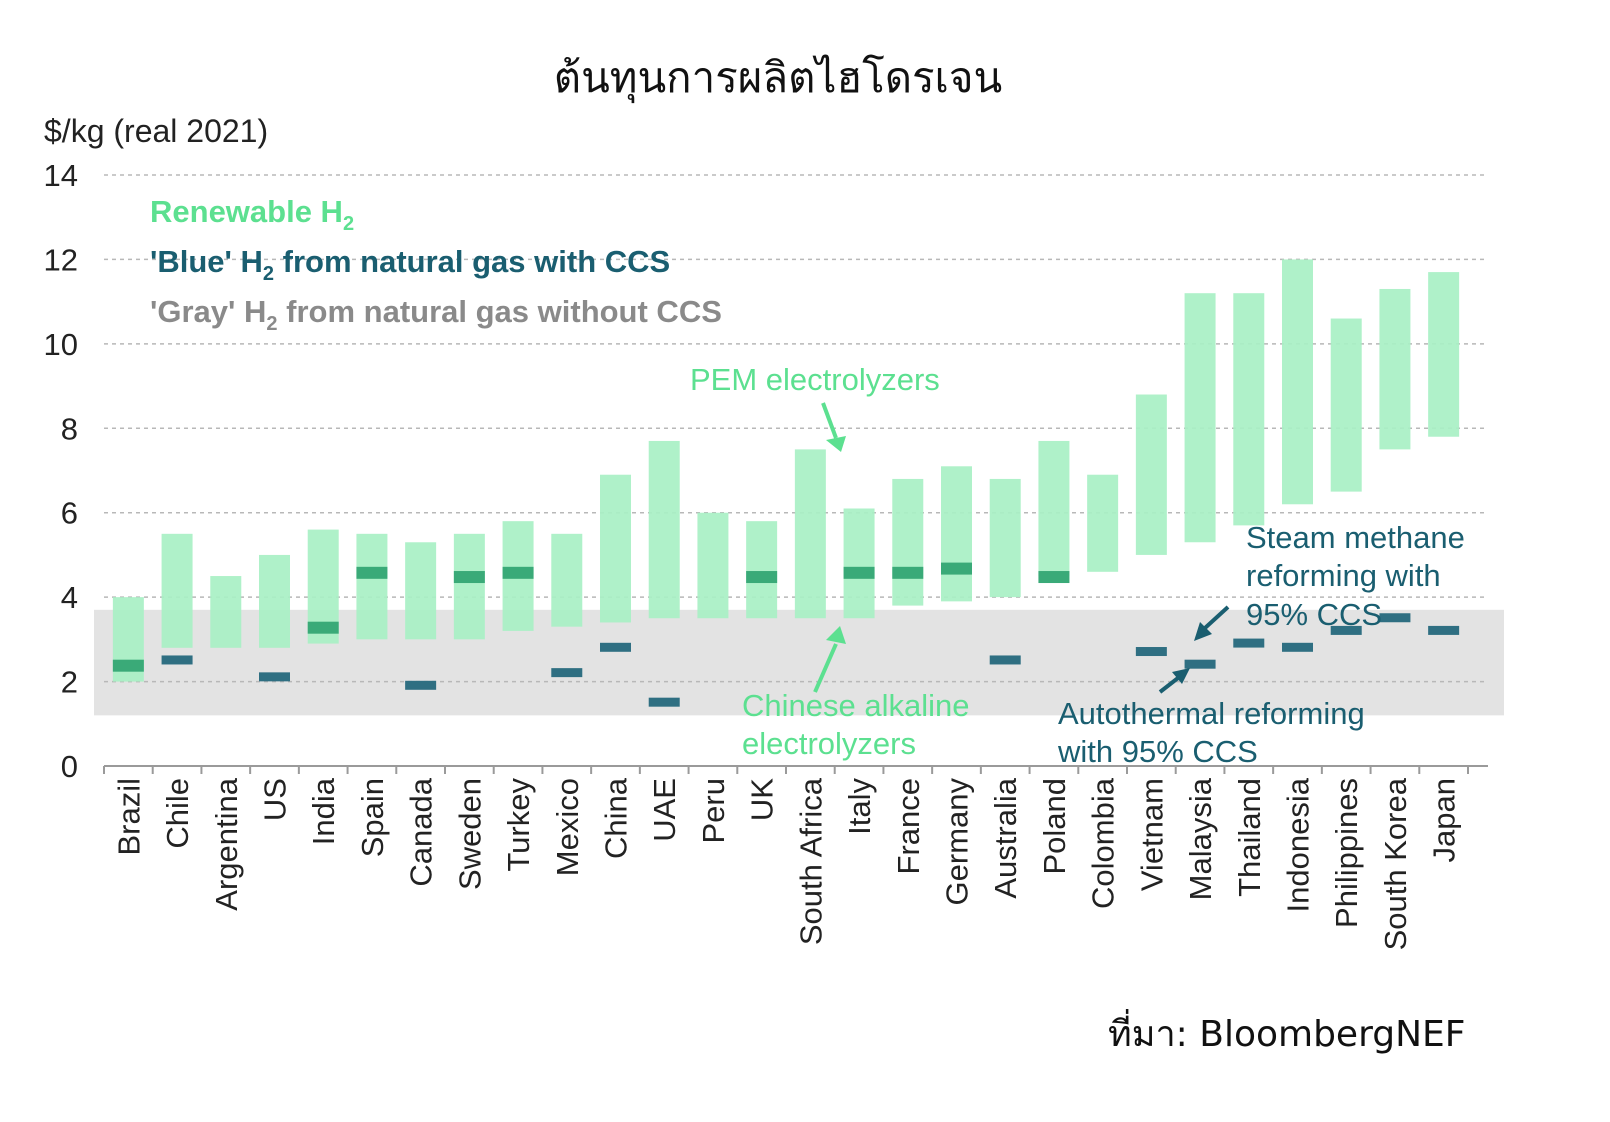  I want to click on legend-renewable-sub: 2, so click(348, 224).